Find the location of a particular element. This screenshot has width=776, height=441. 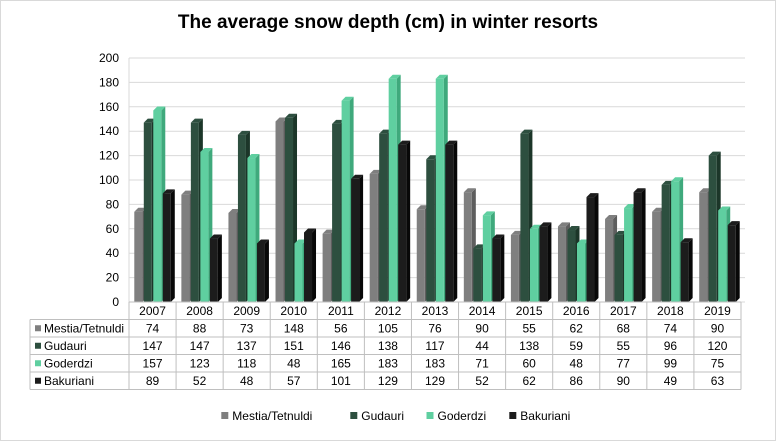

y-tick-label: 0 is located at coordinates (115, 302).